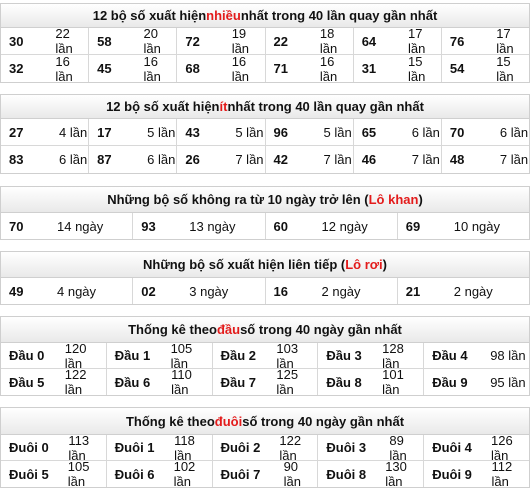 The height and width of the screenshot is (491, 530). What do you see at coordinates (450, 355) in the screenshot?
I see `stat-number: Đầu 4` at bounding box center [450, 355].